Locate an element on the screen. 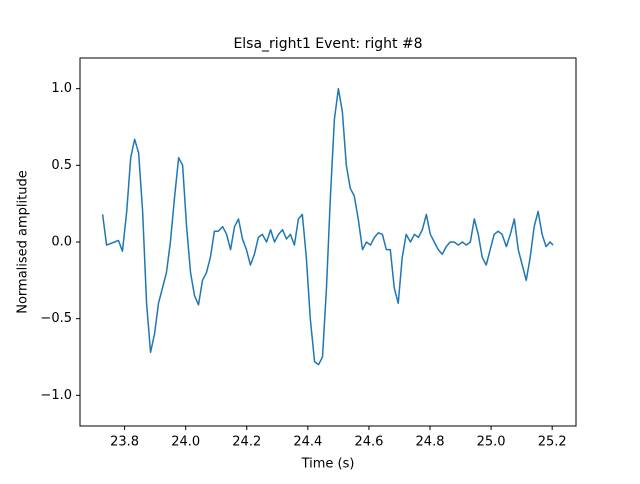 The height and width of the screenshot is (484, 640). x-tick-label: 23.8 is located at coordinates (124, 442).